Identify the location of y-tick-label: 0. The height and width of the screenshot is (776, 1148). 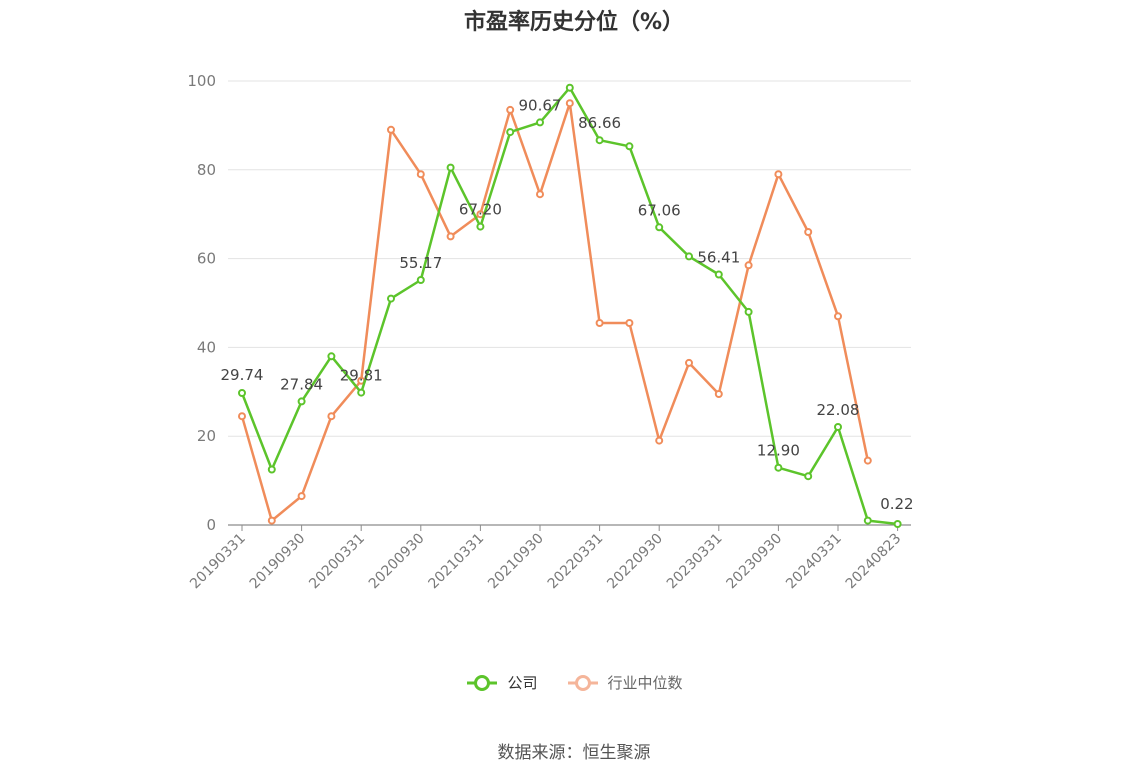
(211, 525).